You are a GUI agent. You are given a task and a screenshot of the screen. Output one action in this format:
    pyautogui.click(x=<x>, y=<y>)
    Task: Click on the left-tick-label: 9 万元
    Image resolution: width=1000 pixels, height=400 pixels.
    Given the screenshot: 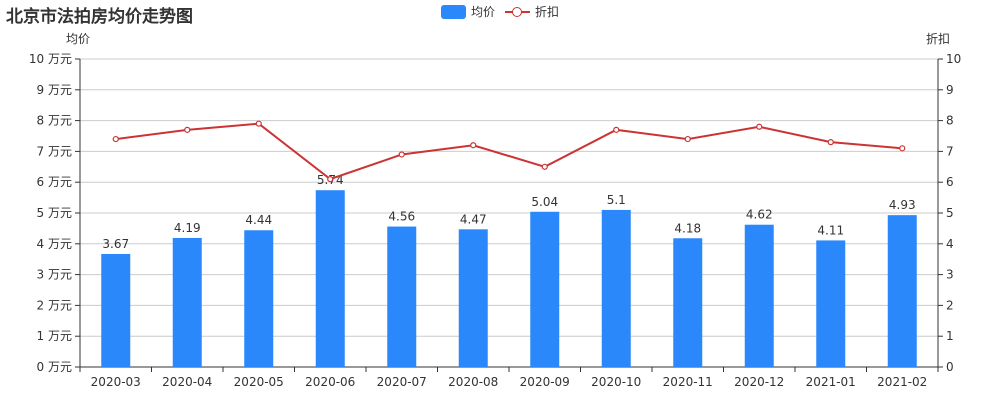 What is the action you would take?
    pyautogui.click(x=54, y=90)
    